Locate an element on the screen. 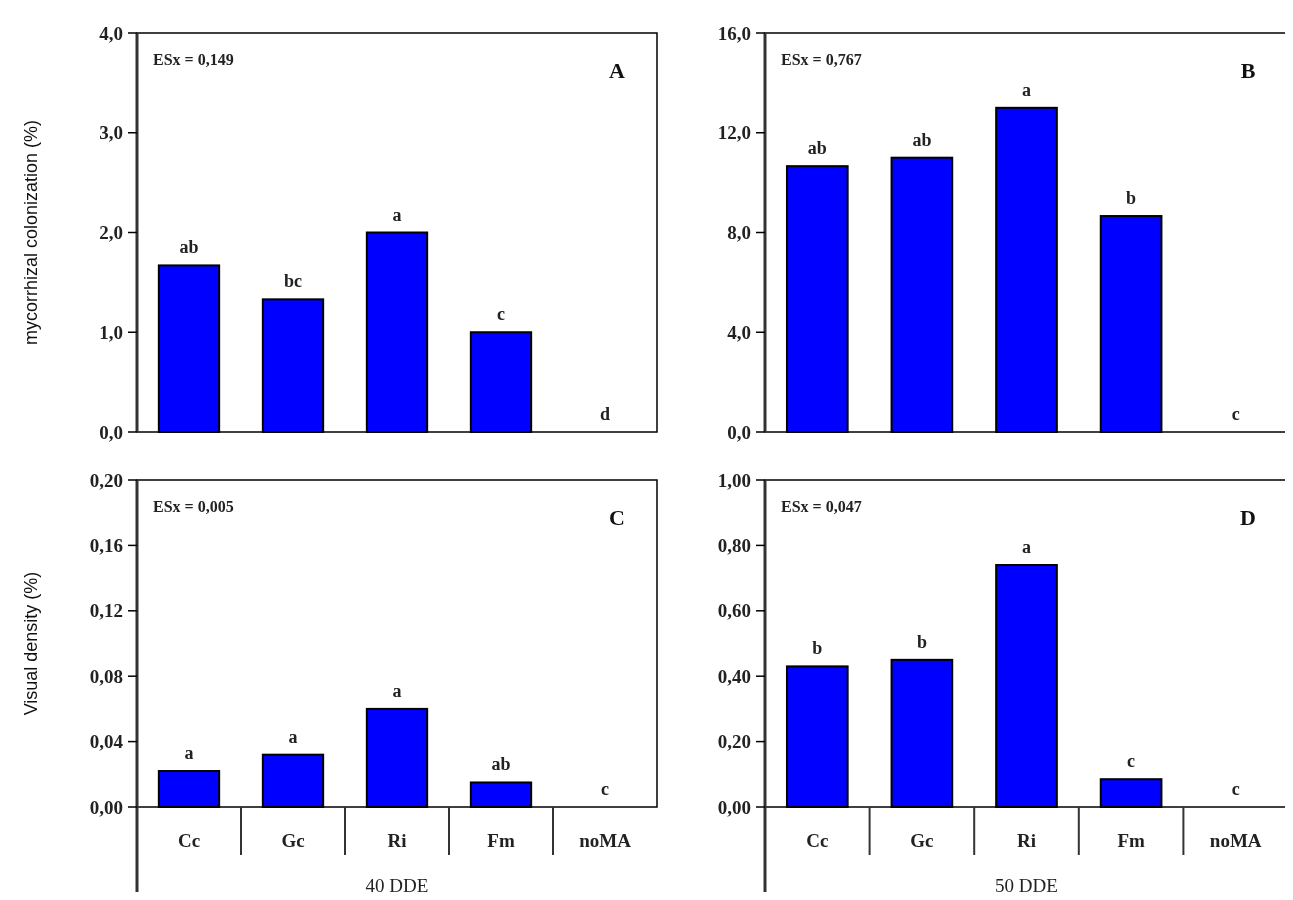 Image resolution: width=1293 pixels, height=900 pixels. x-axis-title: 40 DDE is located at coordinates (397, 885).